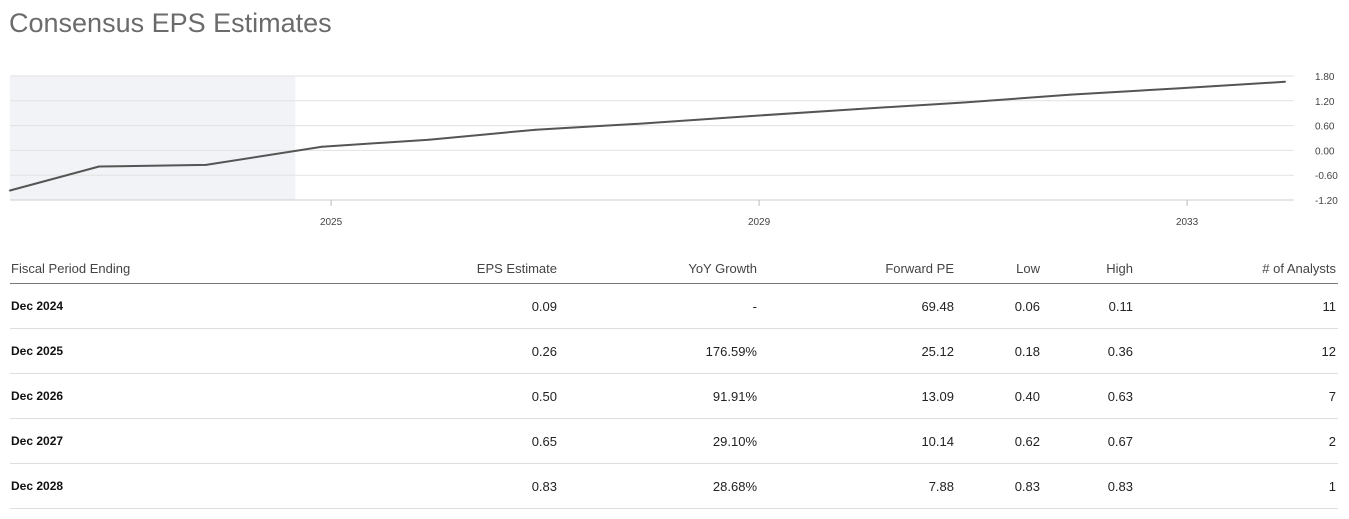 The height and width of the screenshot is (519, 1349). I want to click on header-fiscal-period: Fiscal Period Ending, so click(140, 268).